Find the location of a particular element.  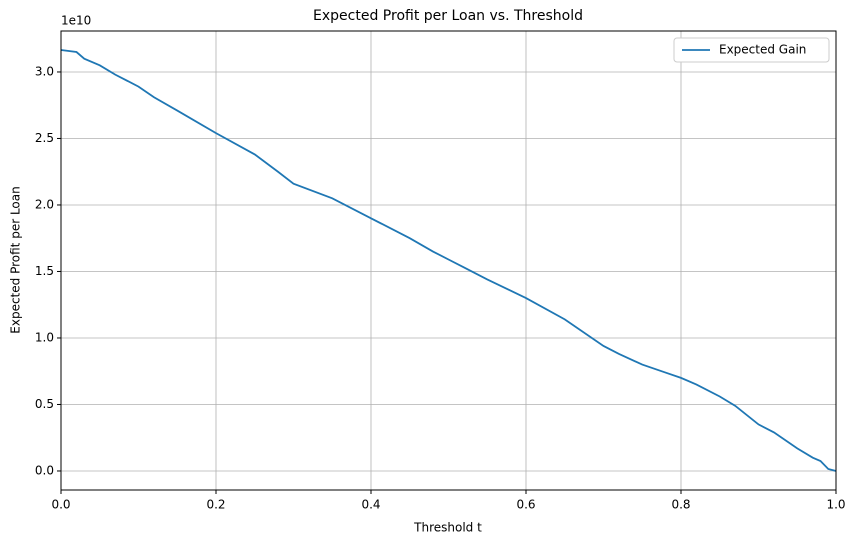

x-tick-label: 0.4 is located at coordinates (370, 505).